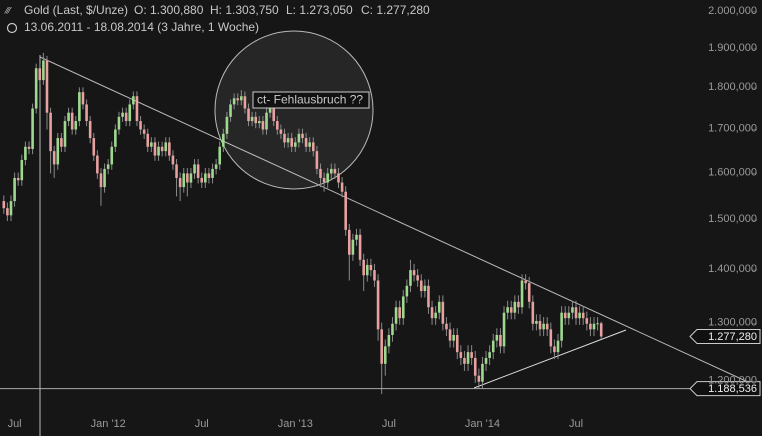  I want to click on highlight-circle, so click(294, 110).